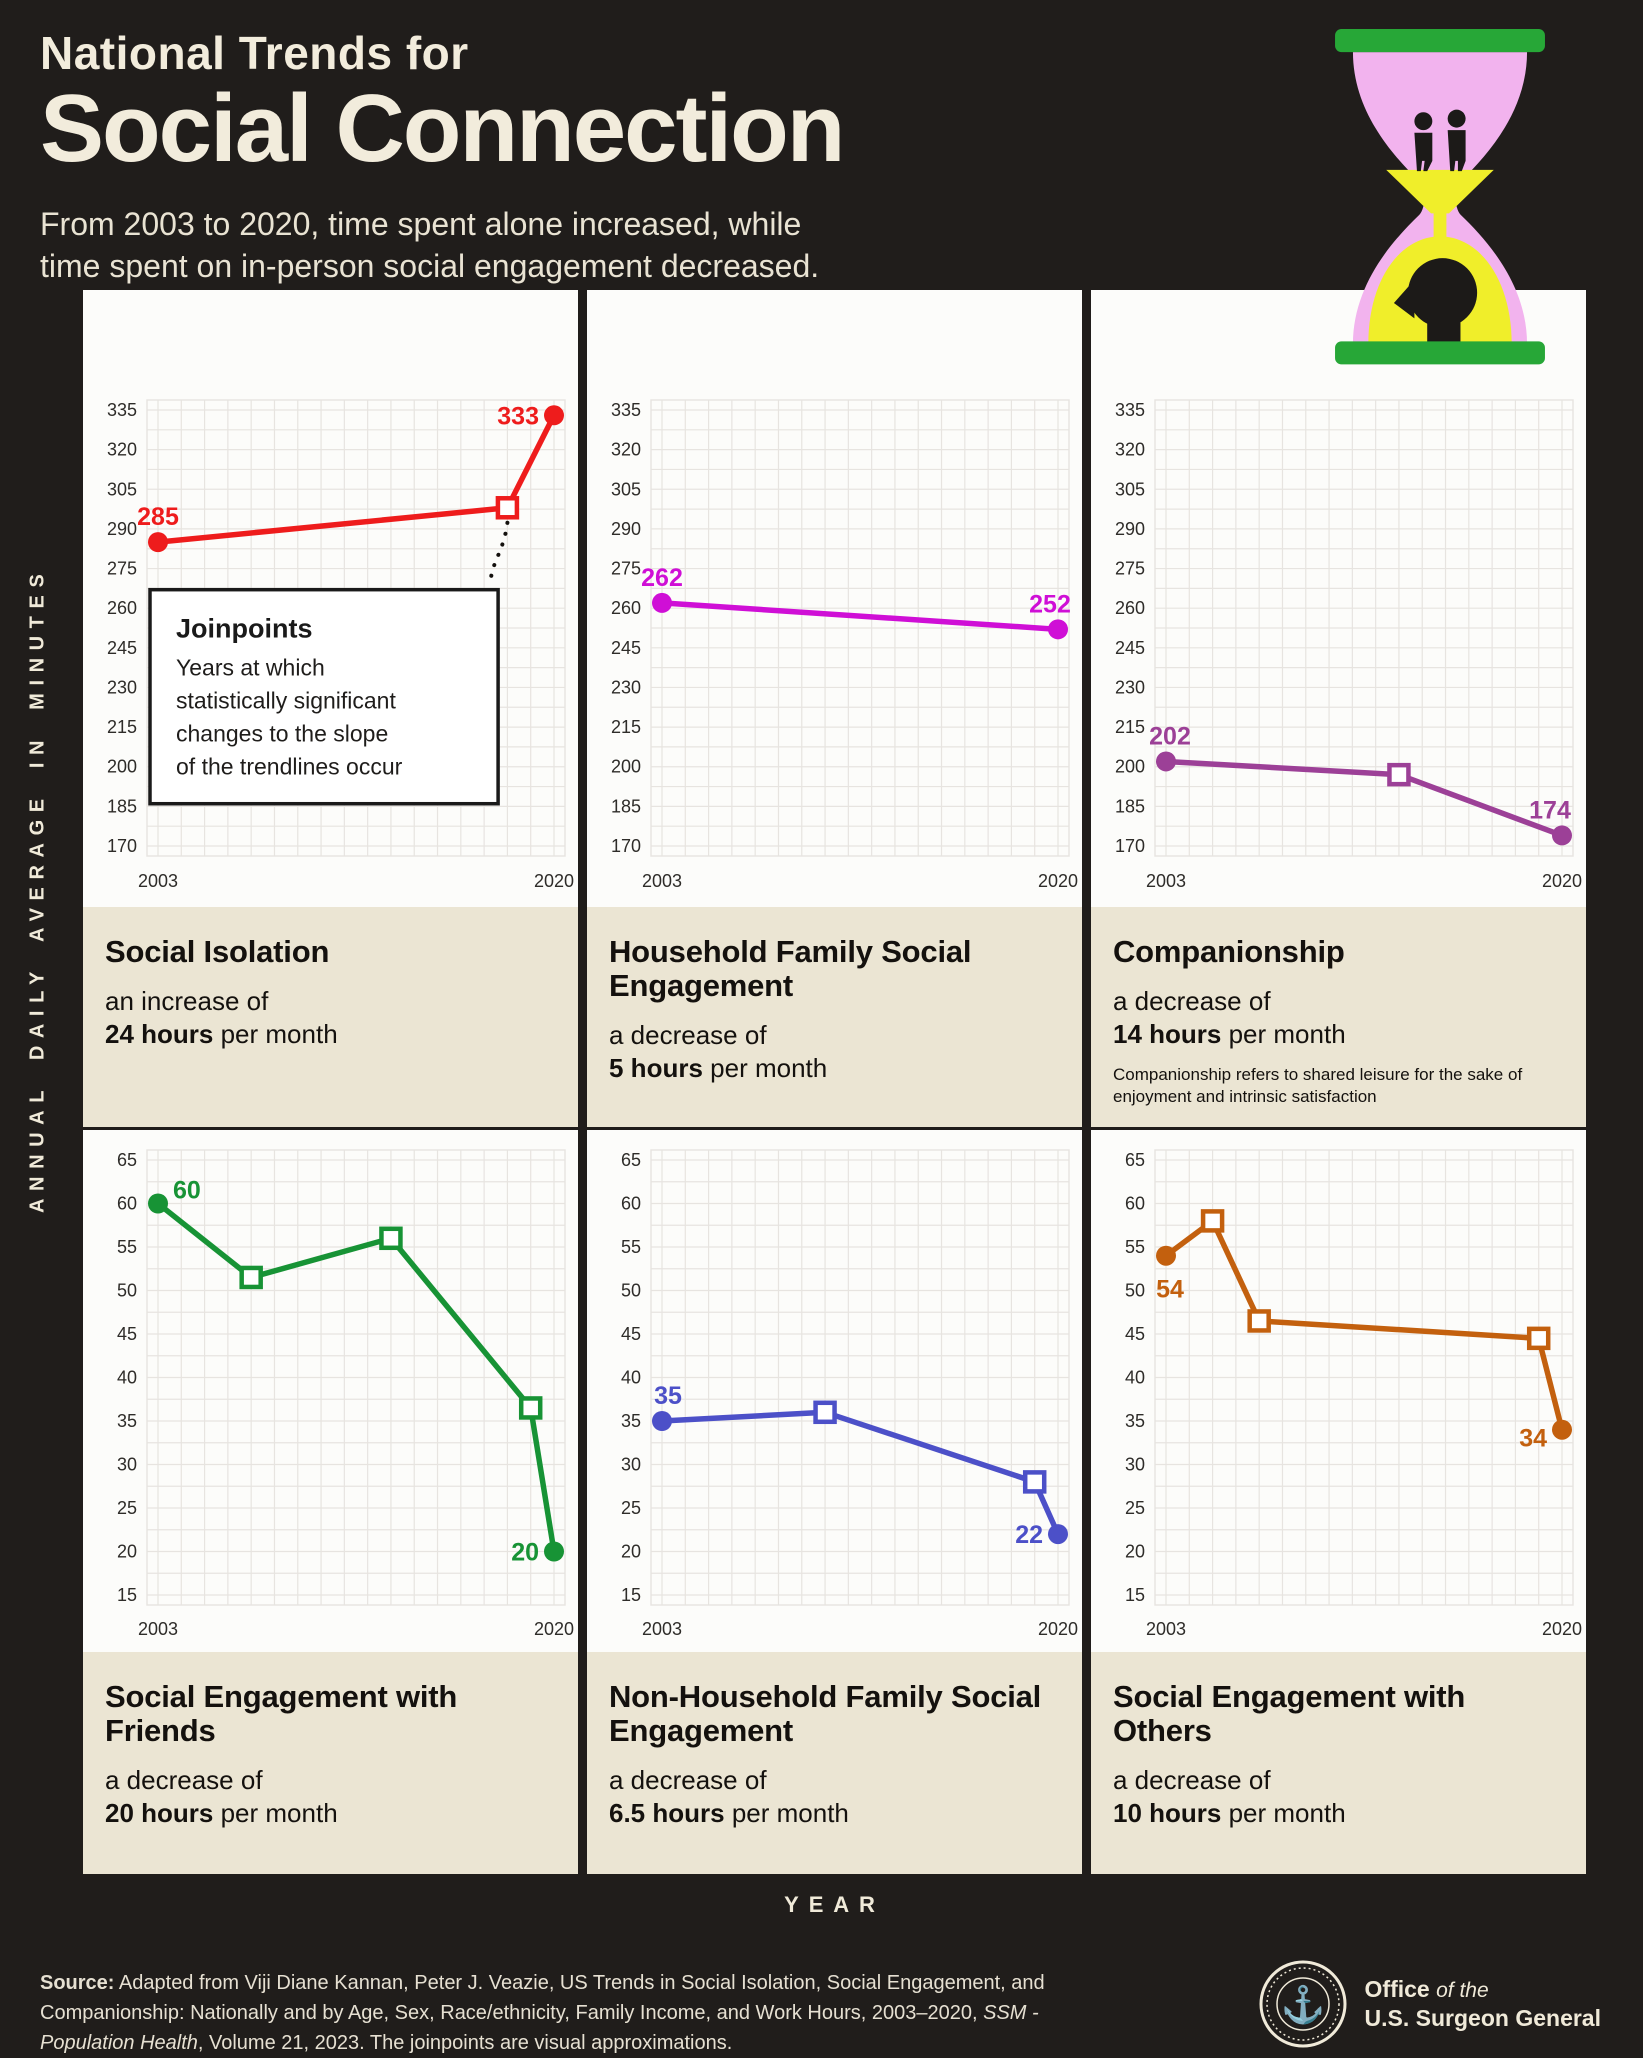 The height and width of the screenshot is (2058, 1643). I want to click on caption-text: a decrease of 14 hours per month, so click(1229, 1018).